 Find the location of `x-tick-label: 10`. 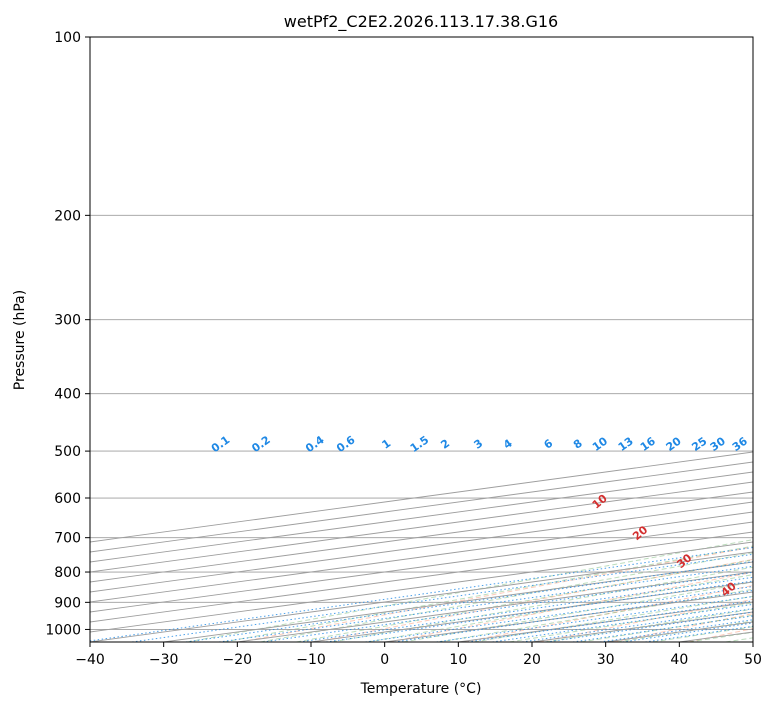

x-tick-label: 10 is located at coordinates (458, 660).